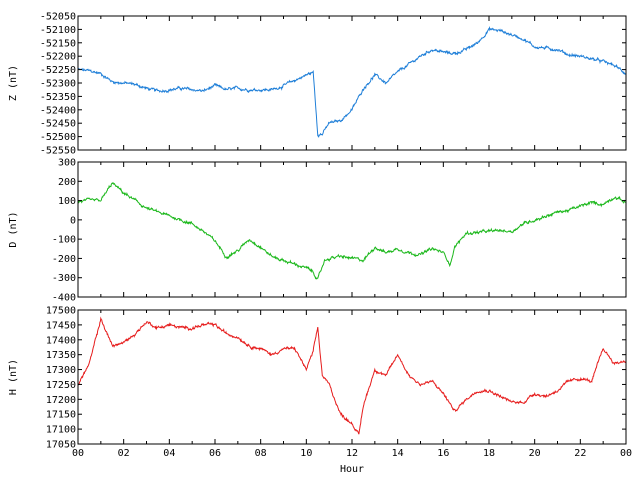 This screenshot has width=640, height=480. What do you see at coordinates (58, 110) in the screenshot?
I see `y-tick-label: -52400` at bounding box center [58, 110].